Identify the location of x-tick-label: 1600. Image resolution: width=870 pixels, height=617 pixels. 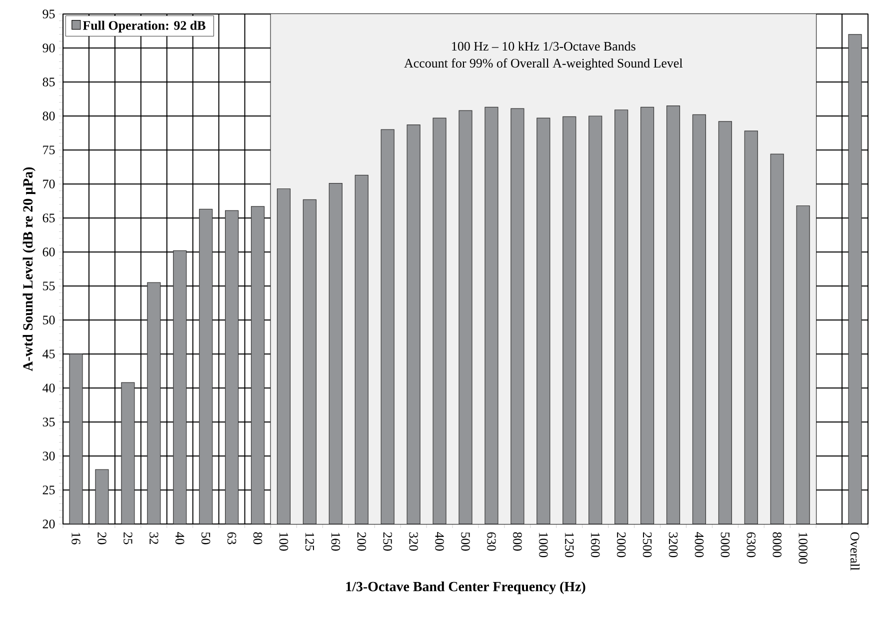
(595, 545).